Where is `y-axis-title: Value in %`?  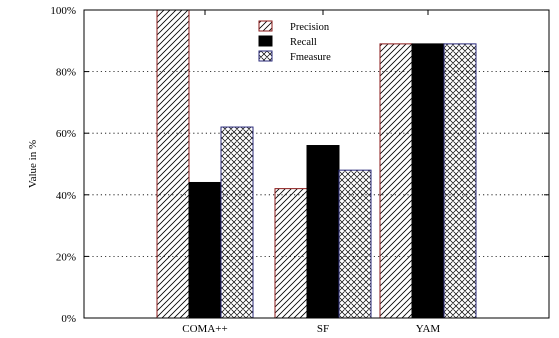
y-axis-title: Value in % is located at coordinates (33, 164).